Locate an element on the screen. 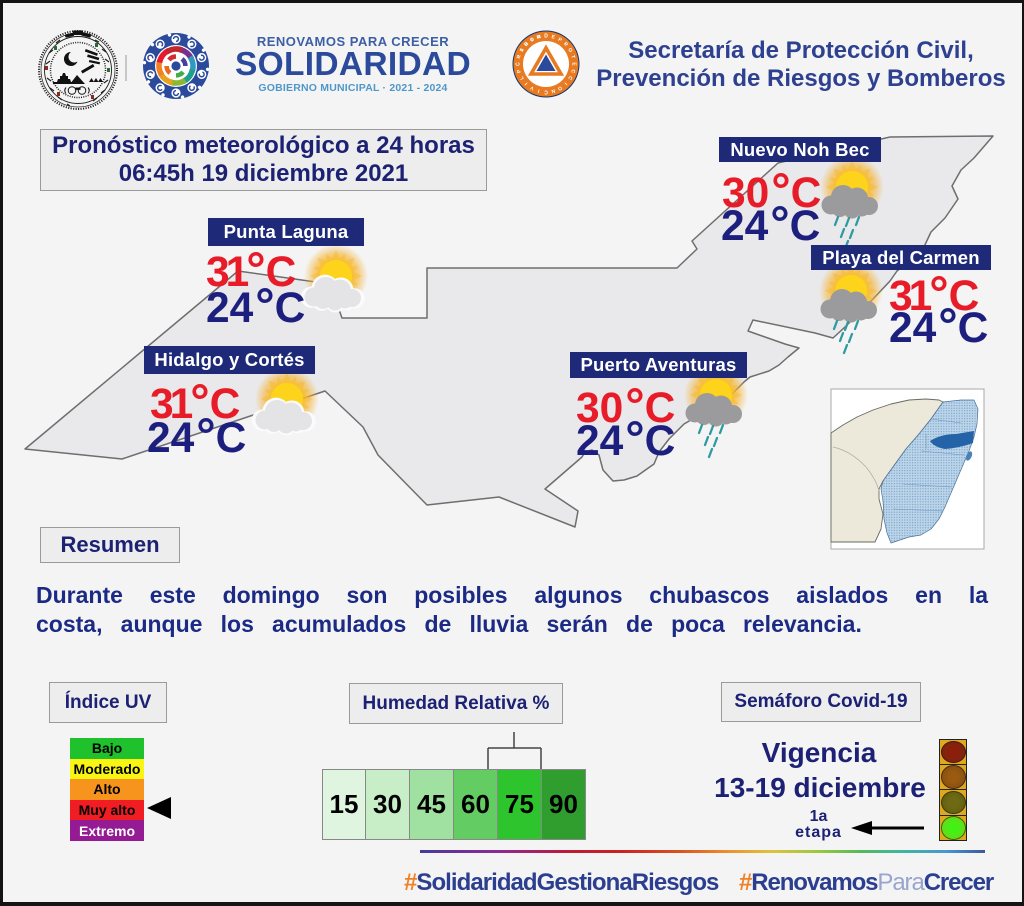 This screenshot has width=1024, height=906. svg-text: B is located at coordinates (526, 44).